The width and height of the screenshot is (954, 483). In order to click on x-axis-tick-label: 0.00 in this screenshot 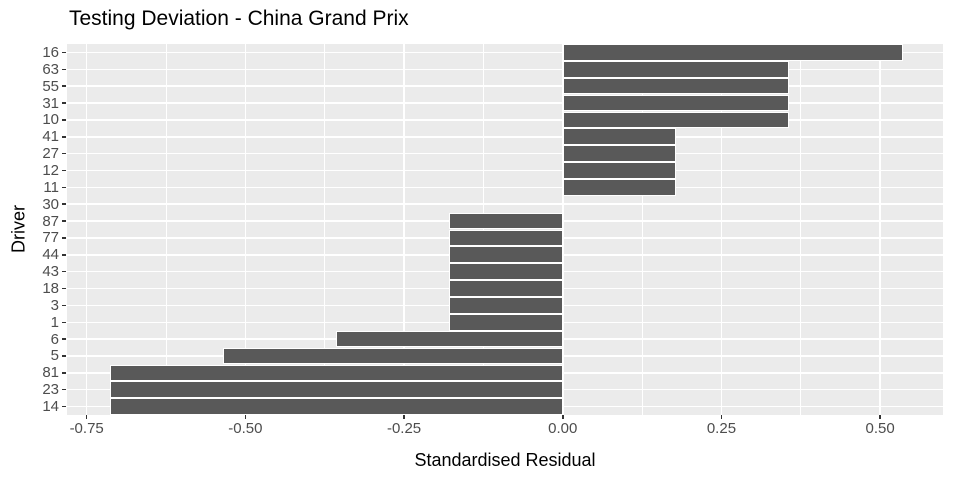, I will do `click(563, 428)`.